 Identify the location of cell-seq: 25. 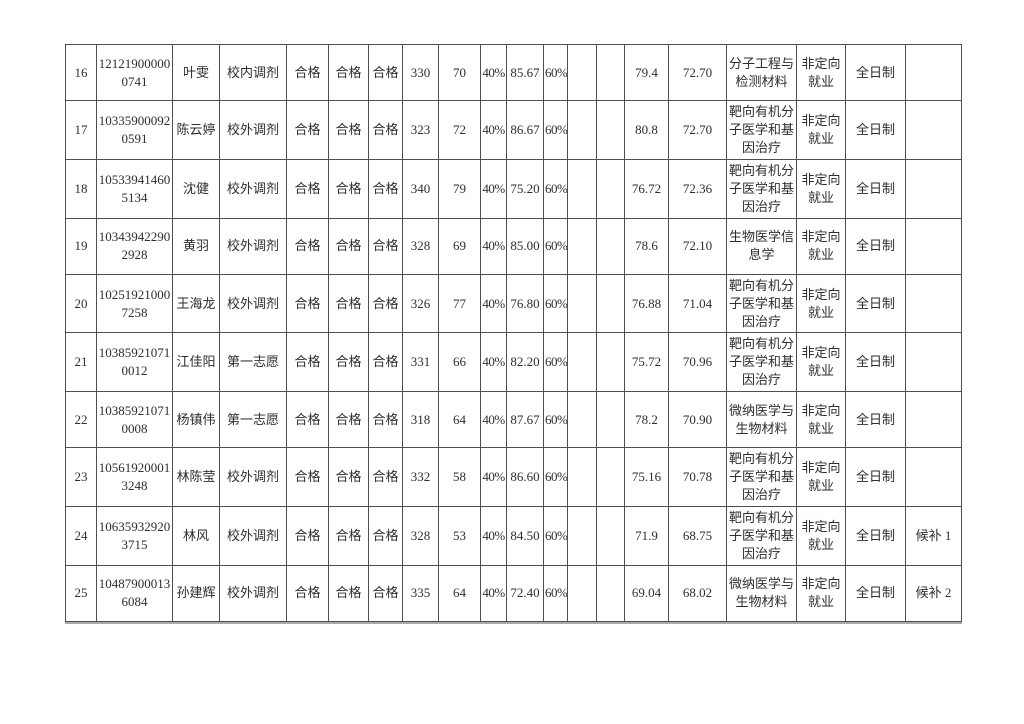
(81, 593).